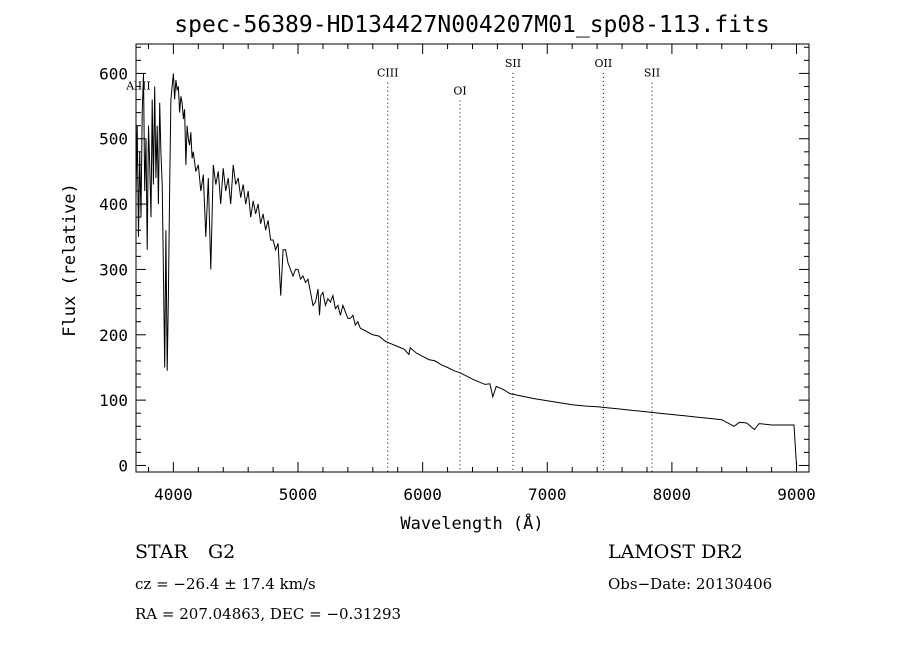 The image size is (900, 650). I want to click on redshift-velocity: cz = −26.4 ± 17.4 km/s, so click(225, 584).